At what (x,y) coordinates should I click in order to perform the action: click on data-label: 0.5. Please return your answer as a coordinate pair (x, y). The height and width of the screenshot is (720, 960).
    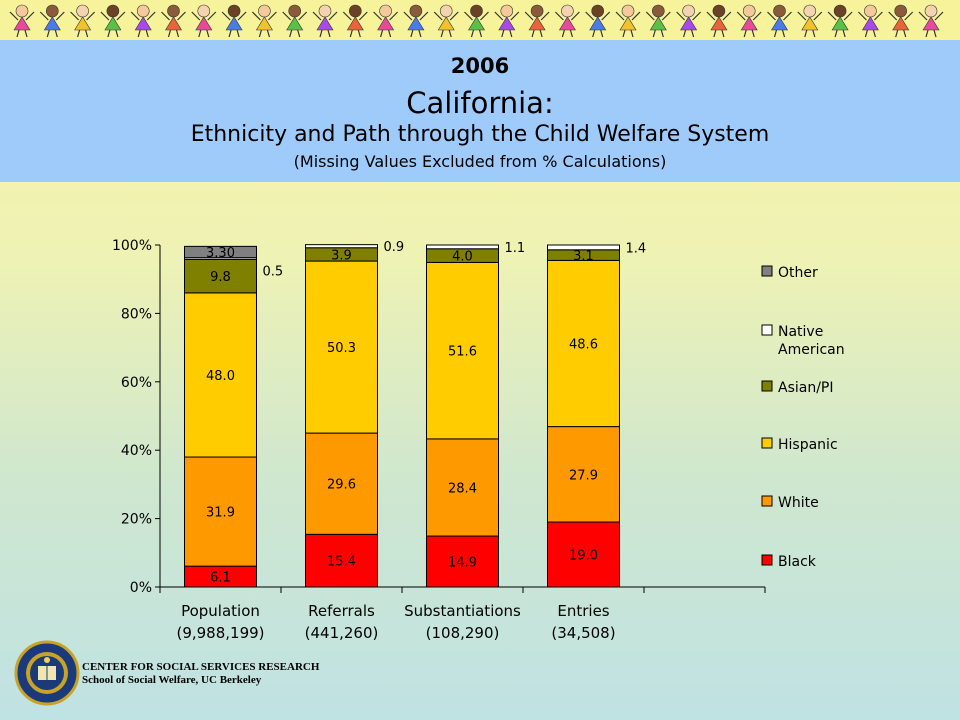
    Looking at the image, I should click on (273, 272).